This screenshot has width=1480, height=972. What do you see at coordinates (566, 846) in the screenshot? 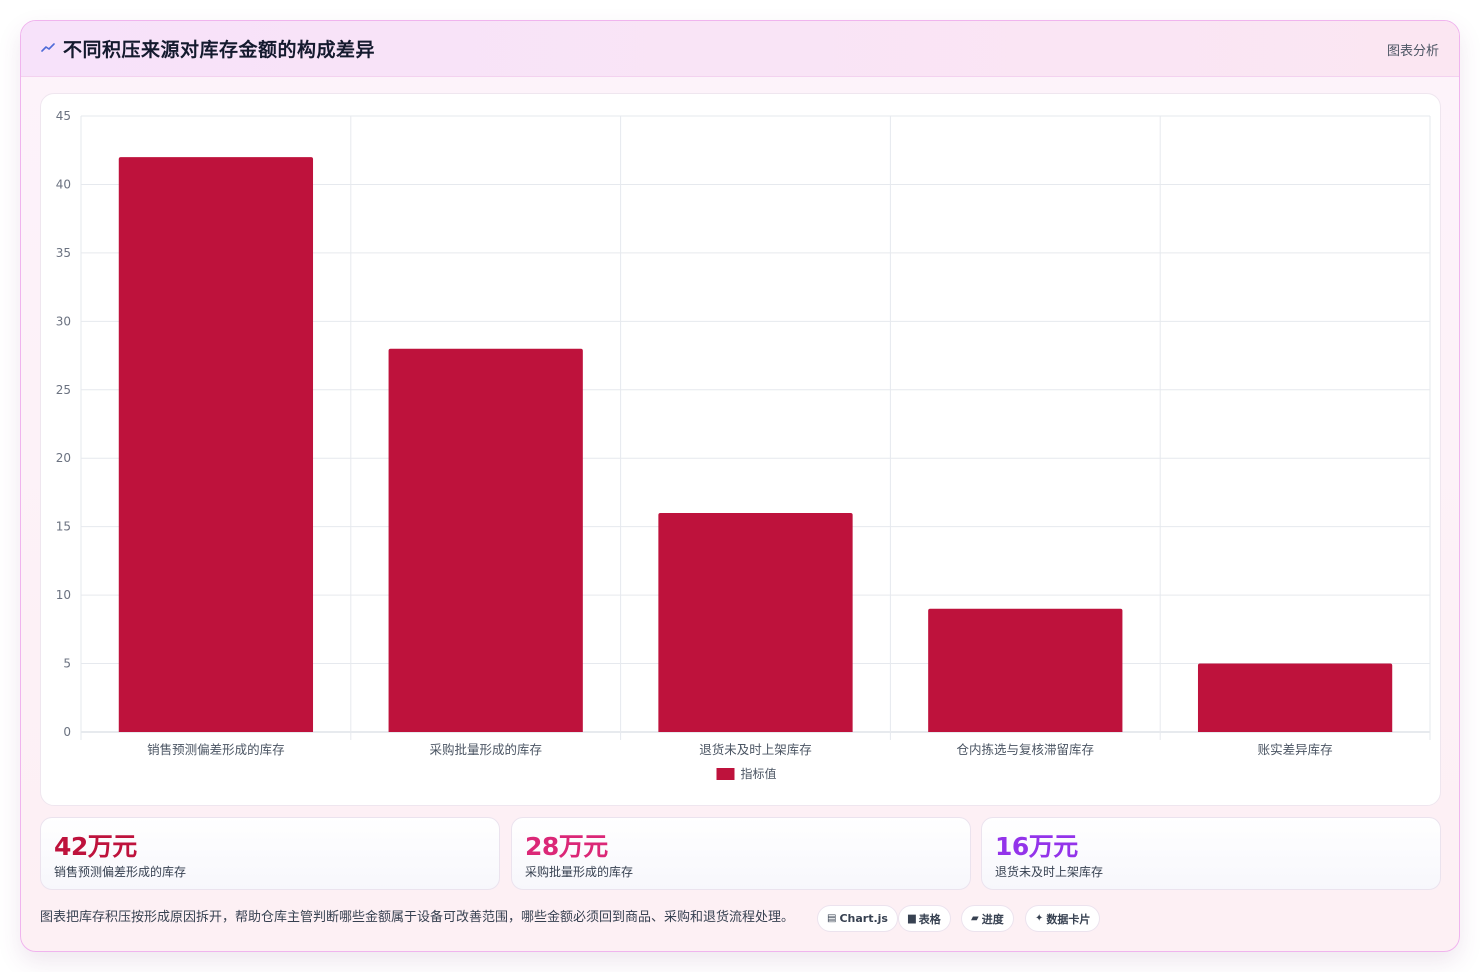
I see `stat-value: 28万元` at bounding box center [566, 846].